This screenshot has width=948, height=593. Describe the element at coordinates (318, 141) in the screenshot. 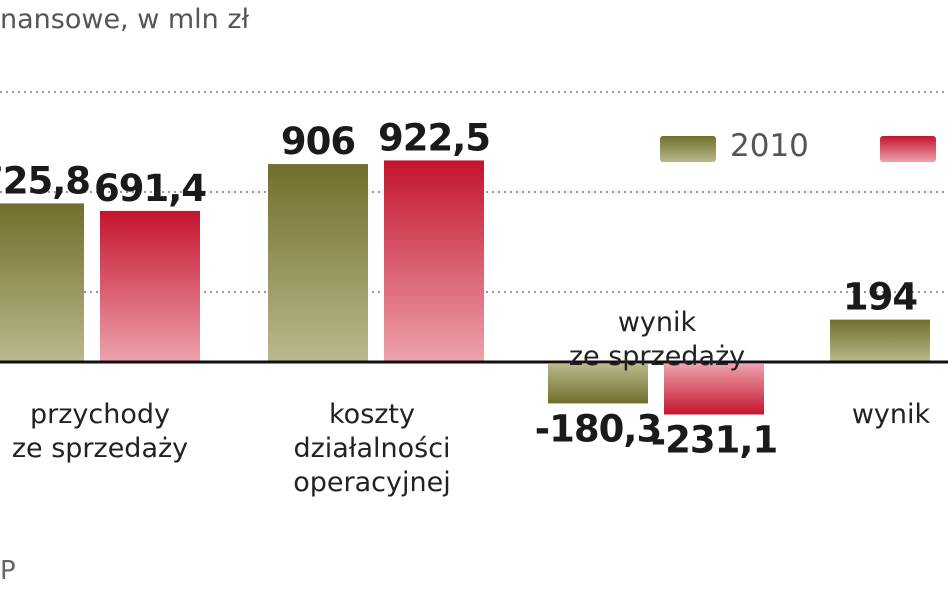

I see `data-label-2010-1: 906` at that location.